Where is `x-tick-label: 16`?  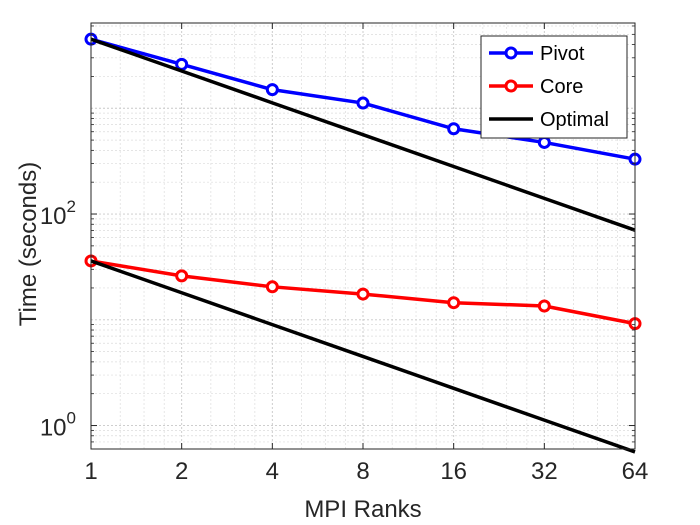
x-tick-label: 16 is located at coordinates (453, 471).